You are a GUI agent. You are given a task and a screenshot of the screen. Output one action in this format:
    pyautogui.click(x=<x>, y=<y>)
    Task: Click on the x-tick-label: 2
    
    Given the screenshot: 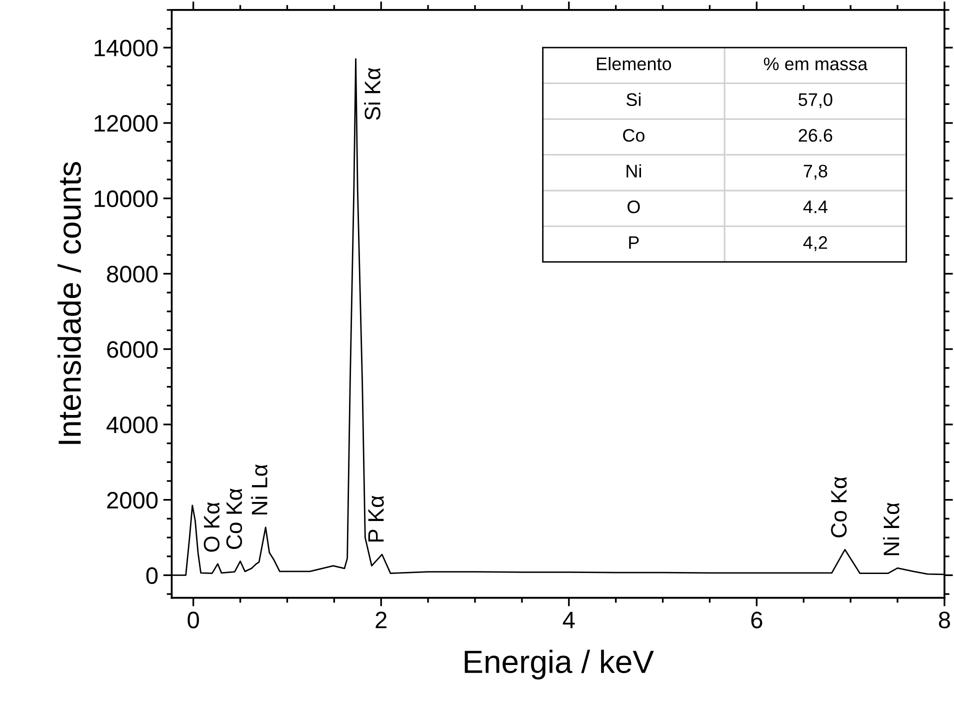 What is the action you would take?
    pyautogui.click(x=381, y=620)
    